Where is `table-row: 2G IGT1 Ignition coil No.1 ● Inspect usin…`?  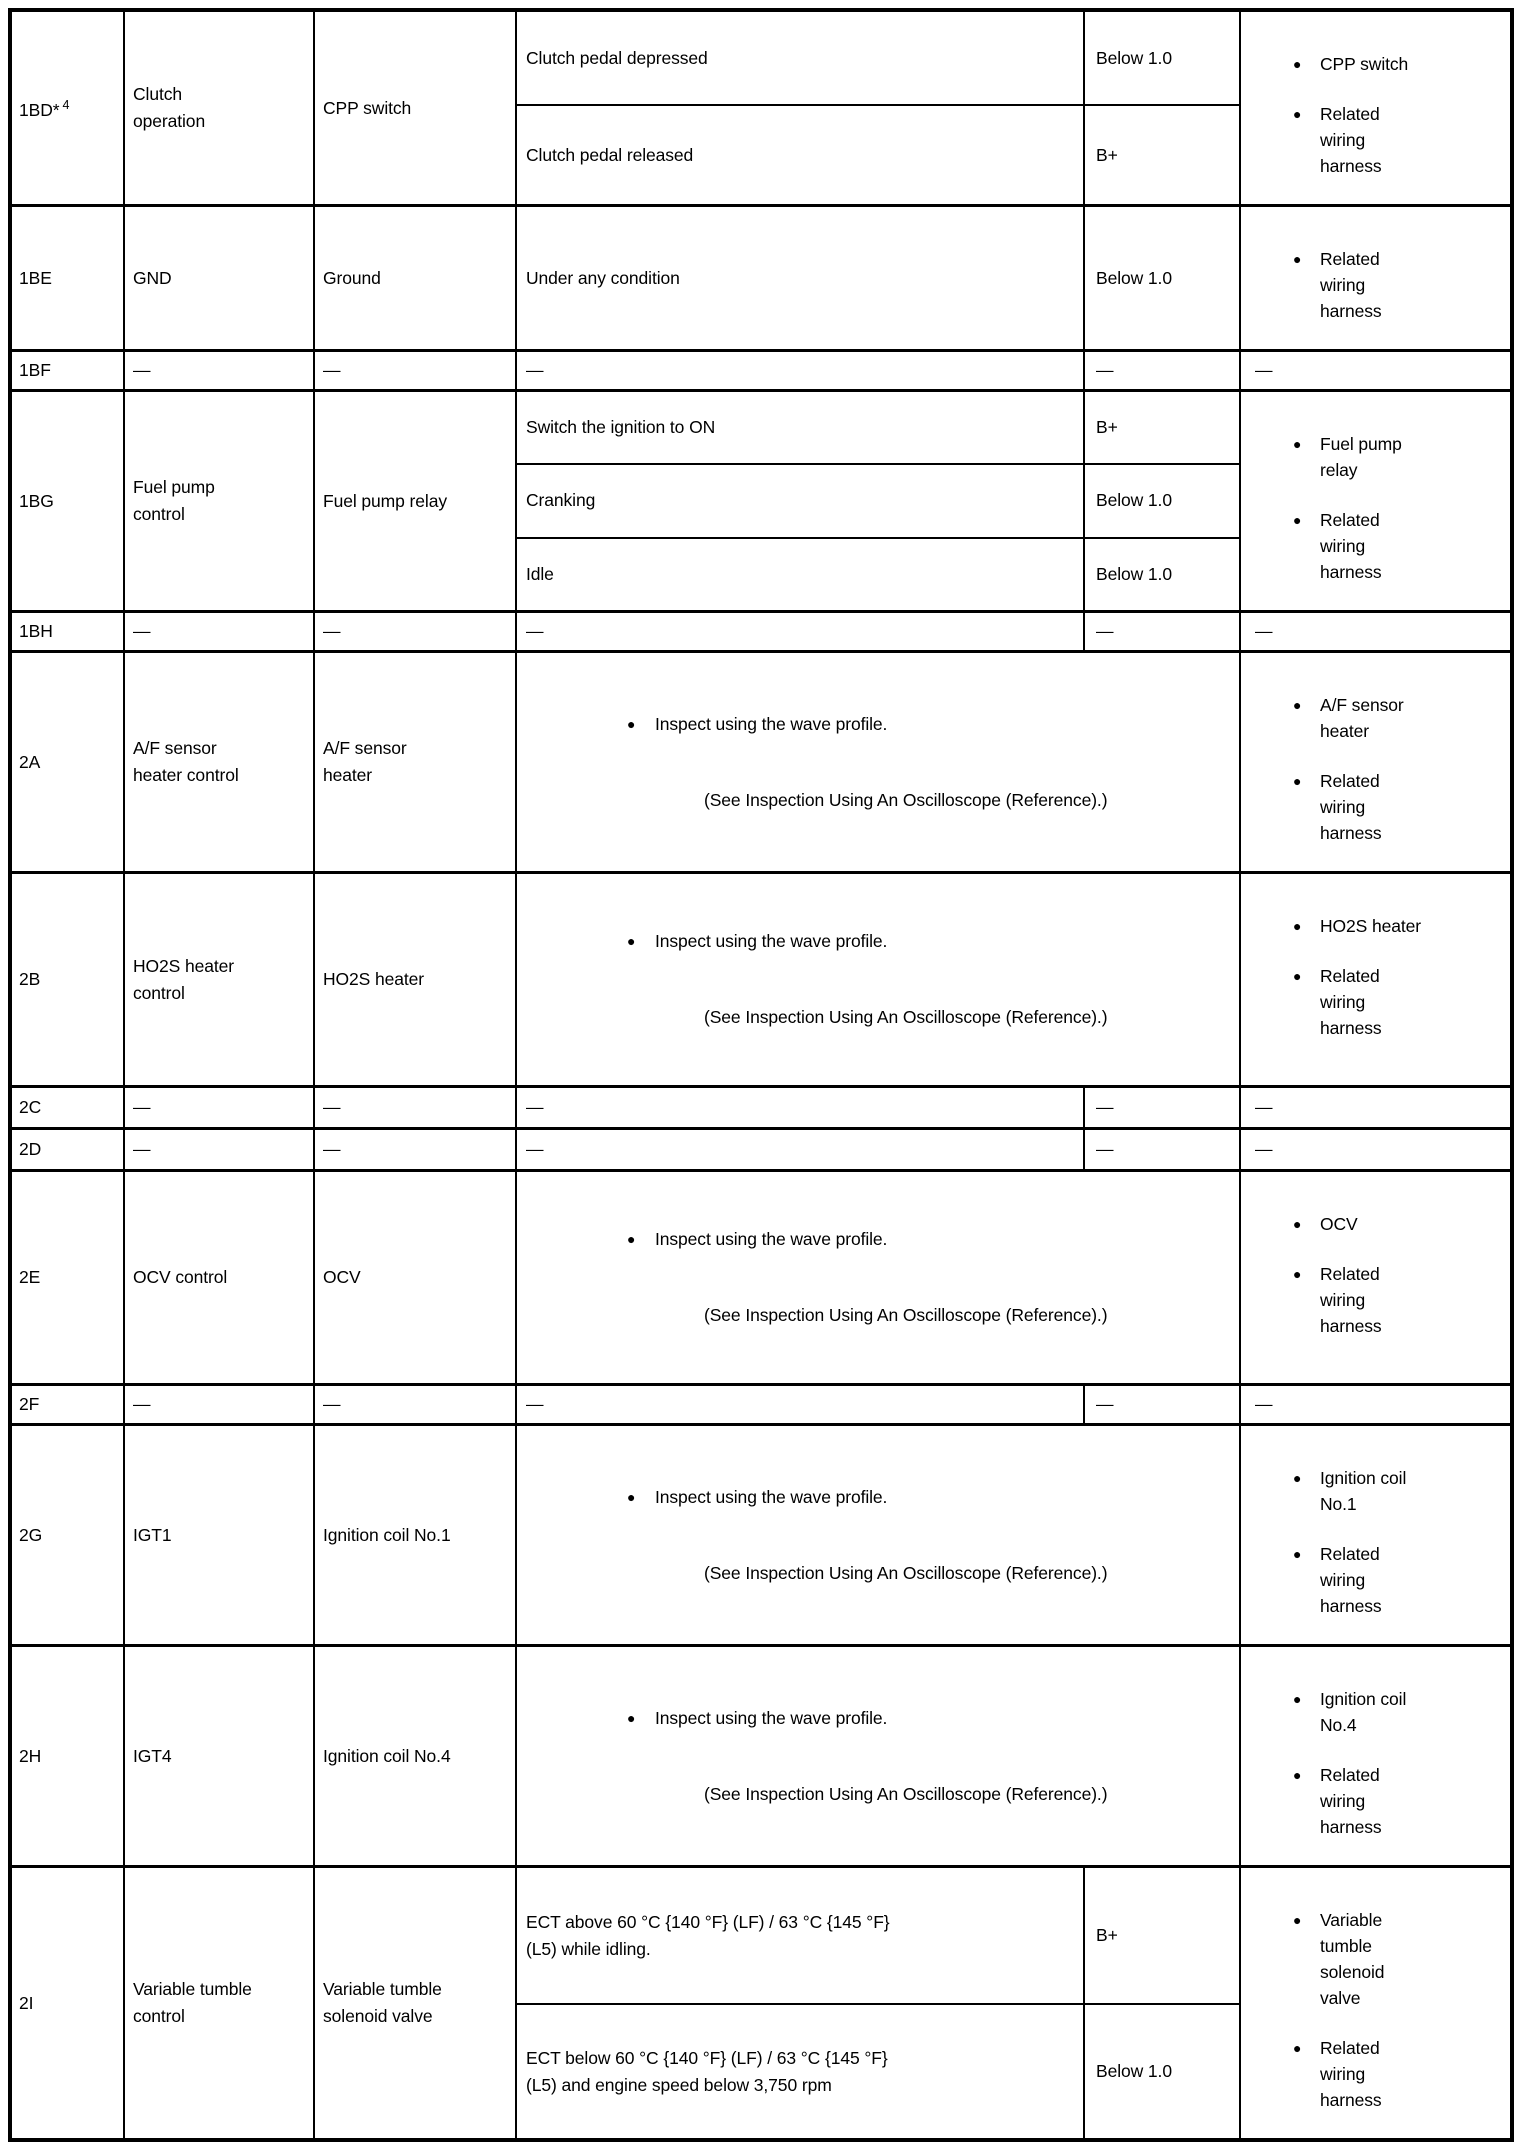 table-row: 2G IGT1 Ignition coil No.1 ● Inspect usin… is located at coordinates (761, 1535).